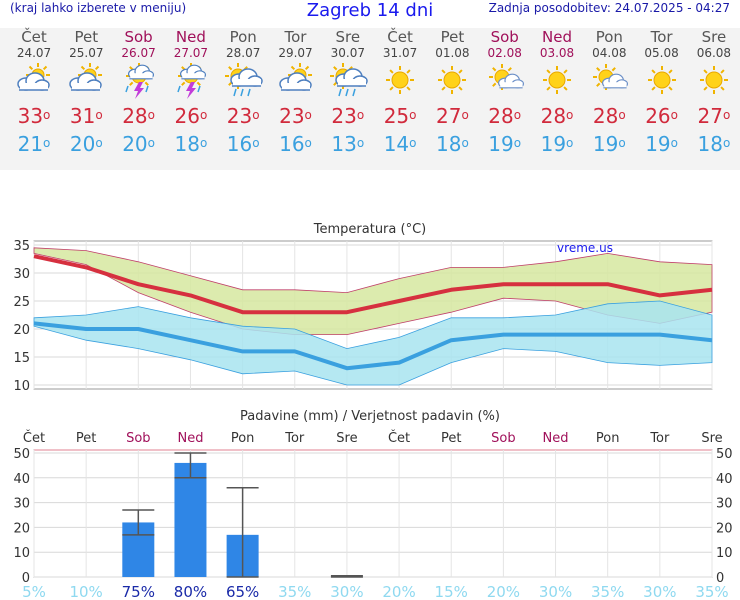  Describe the element at coordinates (98, 8) in the screenshot. I see `location-menu-hint: (kraj lahko izberete v meniju)` at that location.